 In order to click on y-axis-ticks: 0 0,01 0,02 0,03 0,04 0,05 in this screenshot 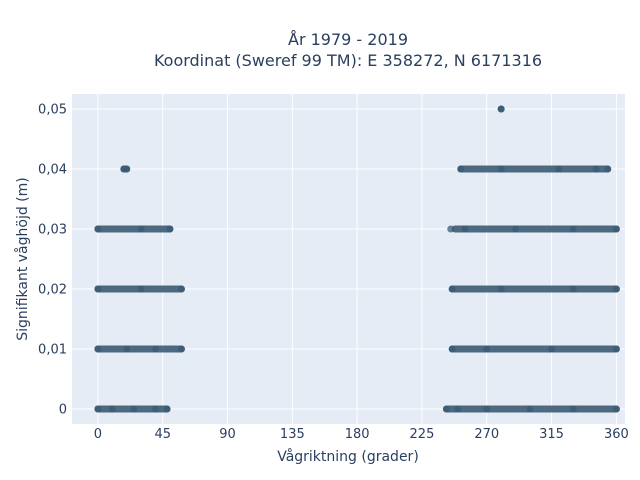, I will do `click(52, 260)`.